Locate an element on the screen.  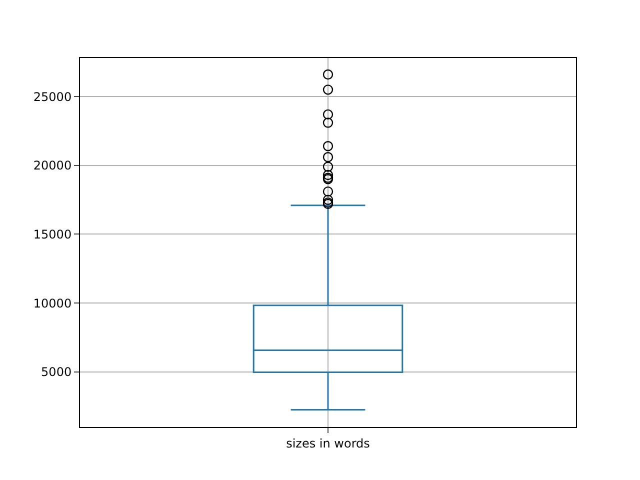
y-tick-label: 10000 is located at coordinates (52, 303).